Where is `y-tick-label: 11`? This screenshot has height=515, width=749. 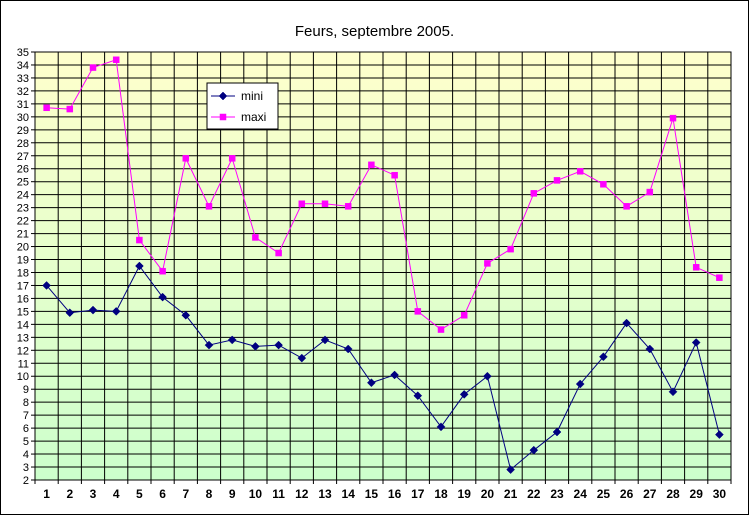
y-tick-label: 11 is located at coordinates (23, 364).